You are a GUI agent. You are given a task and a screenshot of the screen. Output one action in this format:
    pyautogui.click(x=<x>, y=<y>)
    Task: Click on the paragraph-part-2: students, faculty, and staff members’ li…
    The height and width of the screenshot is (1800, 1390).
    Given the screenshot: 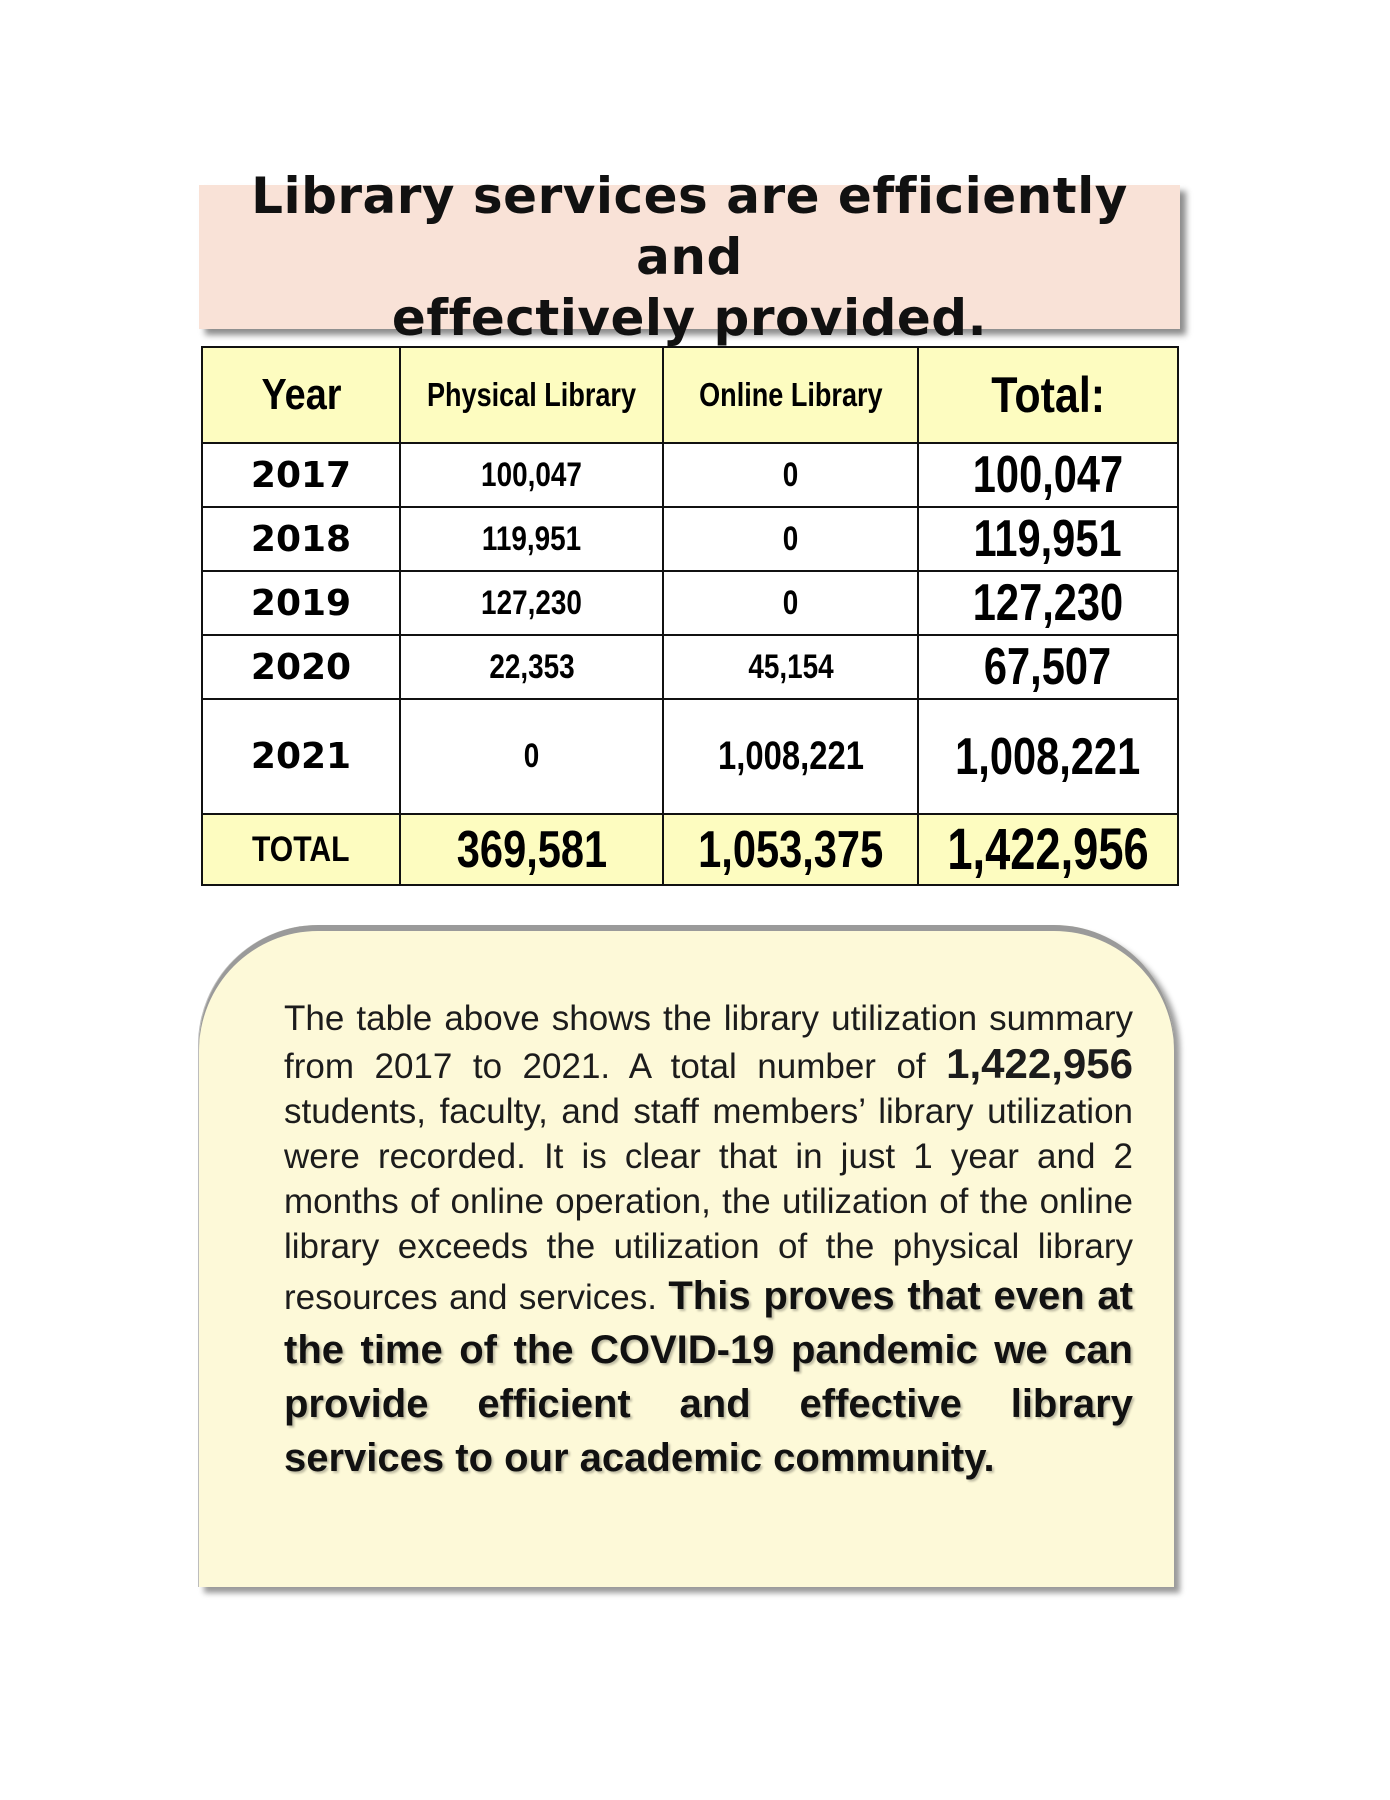 What is the action you would take?
    pyautogui.click(x=708, y=1204)
    